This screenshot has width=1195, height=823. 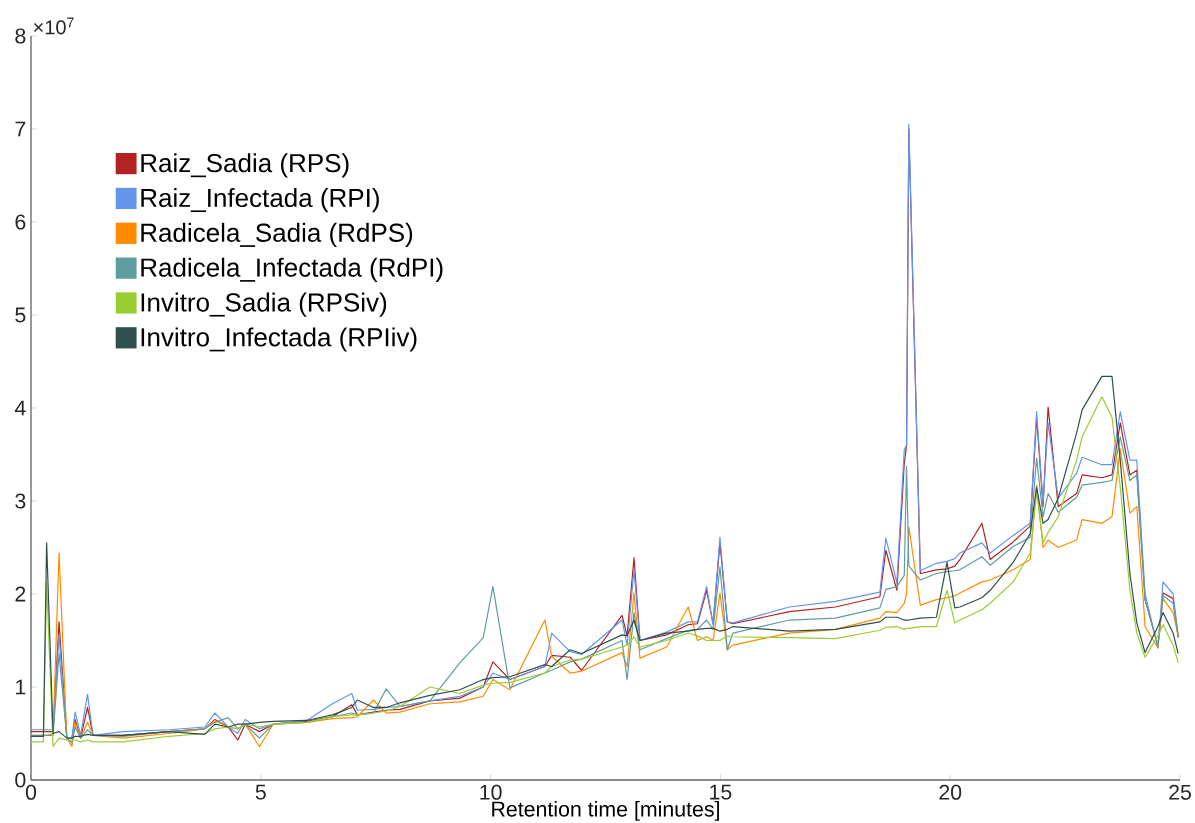 I want to click on y-tick-label: 8, so click(x=20, y=36).